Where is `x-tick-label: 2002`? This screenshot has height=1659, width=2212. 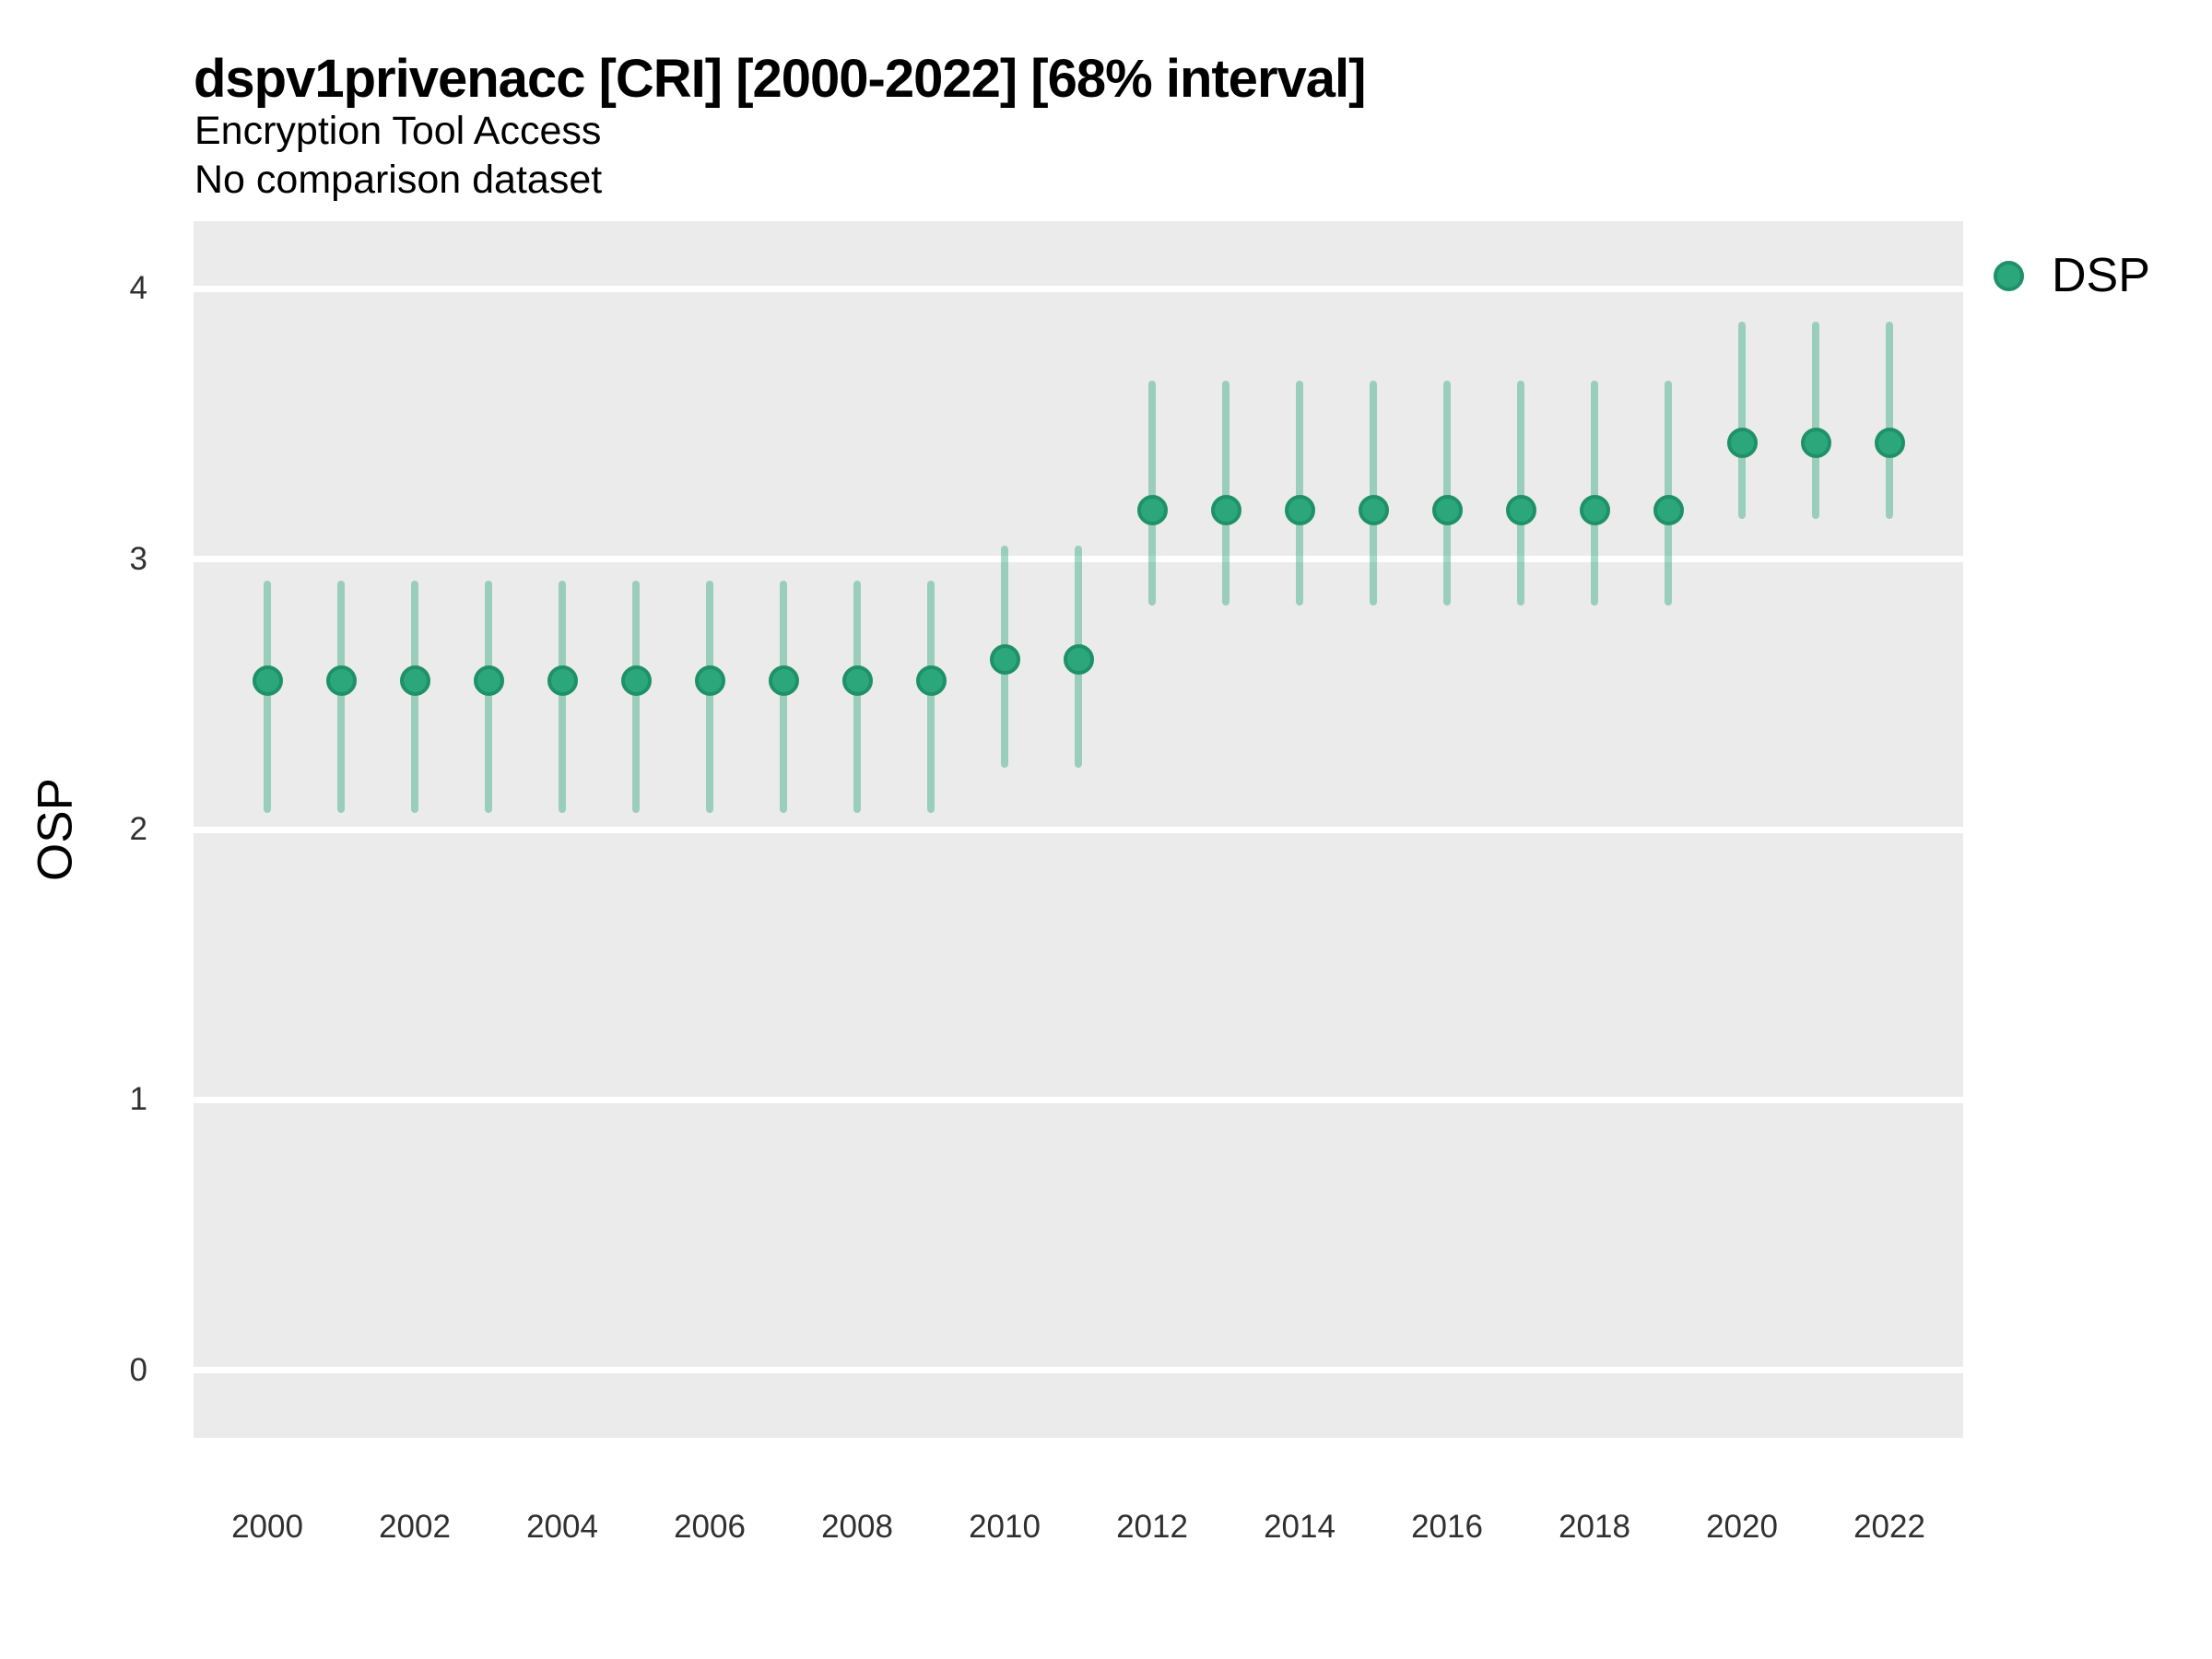 x-tick-label: 2002 is located at coordinates (415, 1527).